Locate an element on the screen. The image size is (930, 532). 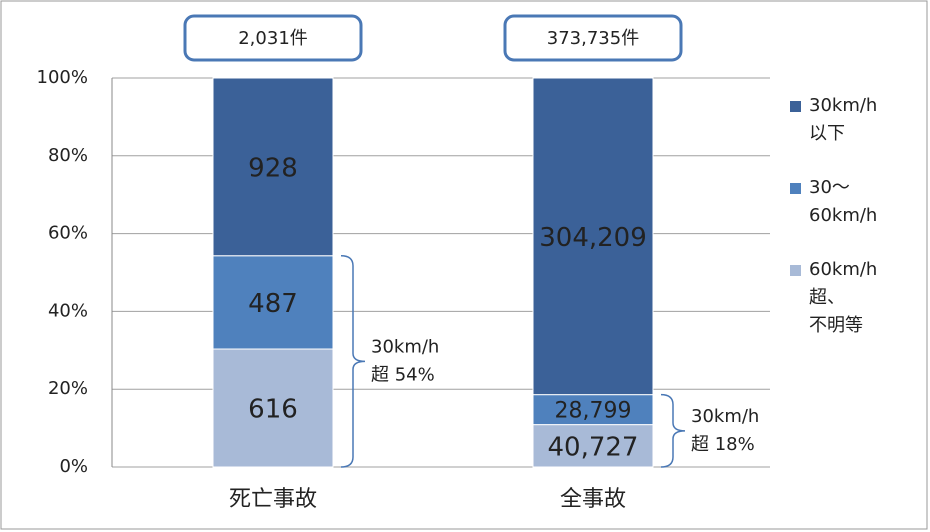
data-label: 487 is located at coordinates (273, 304).